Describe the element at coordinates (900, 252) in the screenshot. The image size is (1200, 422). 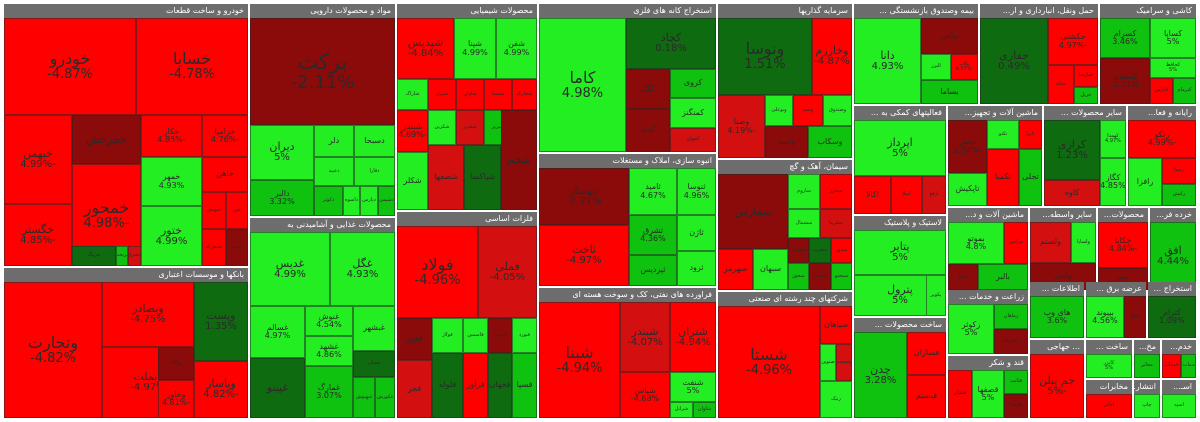
I see `stock-tile: پتایر 5%` at that location.